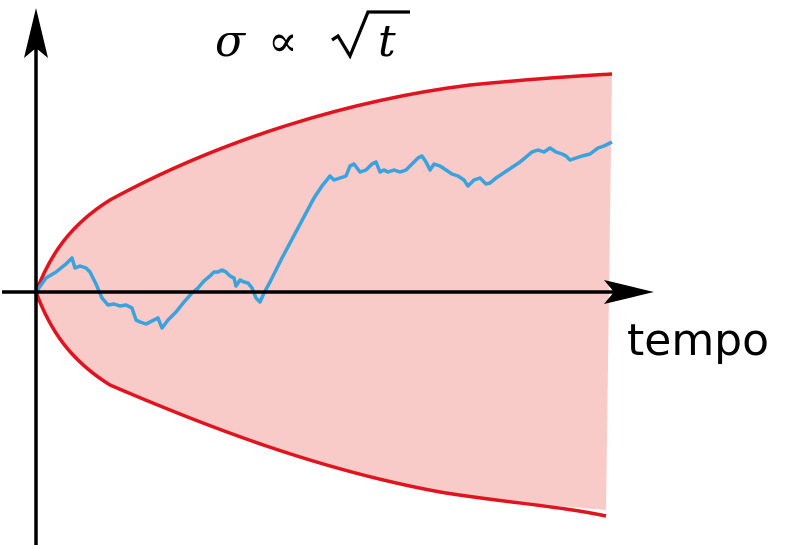  What do you see at coordinates (231, 41) in the screenshot?
I see `formula-sigma: σ` at bounding box center [231, 41].